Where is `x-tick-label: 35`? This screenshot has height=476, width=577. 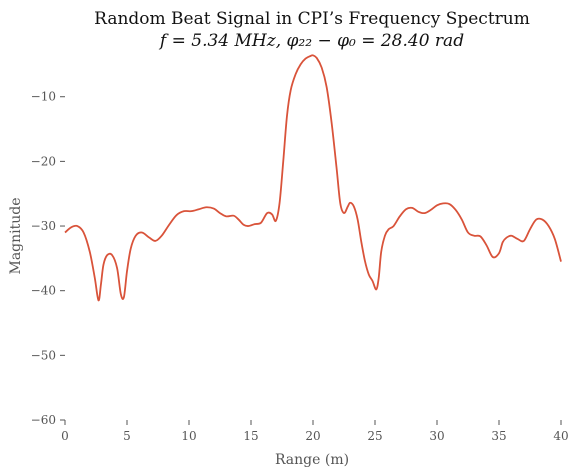 x-tick-label: 35 is located at coordinates (498, 436).